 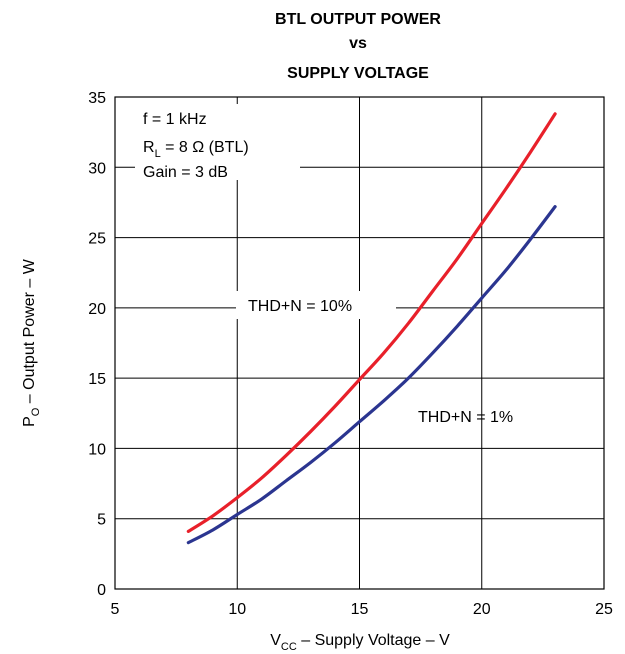 I want to click on condition-load: RL = 8 Ω (BTL), so click(x=196, y=149).